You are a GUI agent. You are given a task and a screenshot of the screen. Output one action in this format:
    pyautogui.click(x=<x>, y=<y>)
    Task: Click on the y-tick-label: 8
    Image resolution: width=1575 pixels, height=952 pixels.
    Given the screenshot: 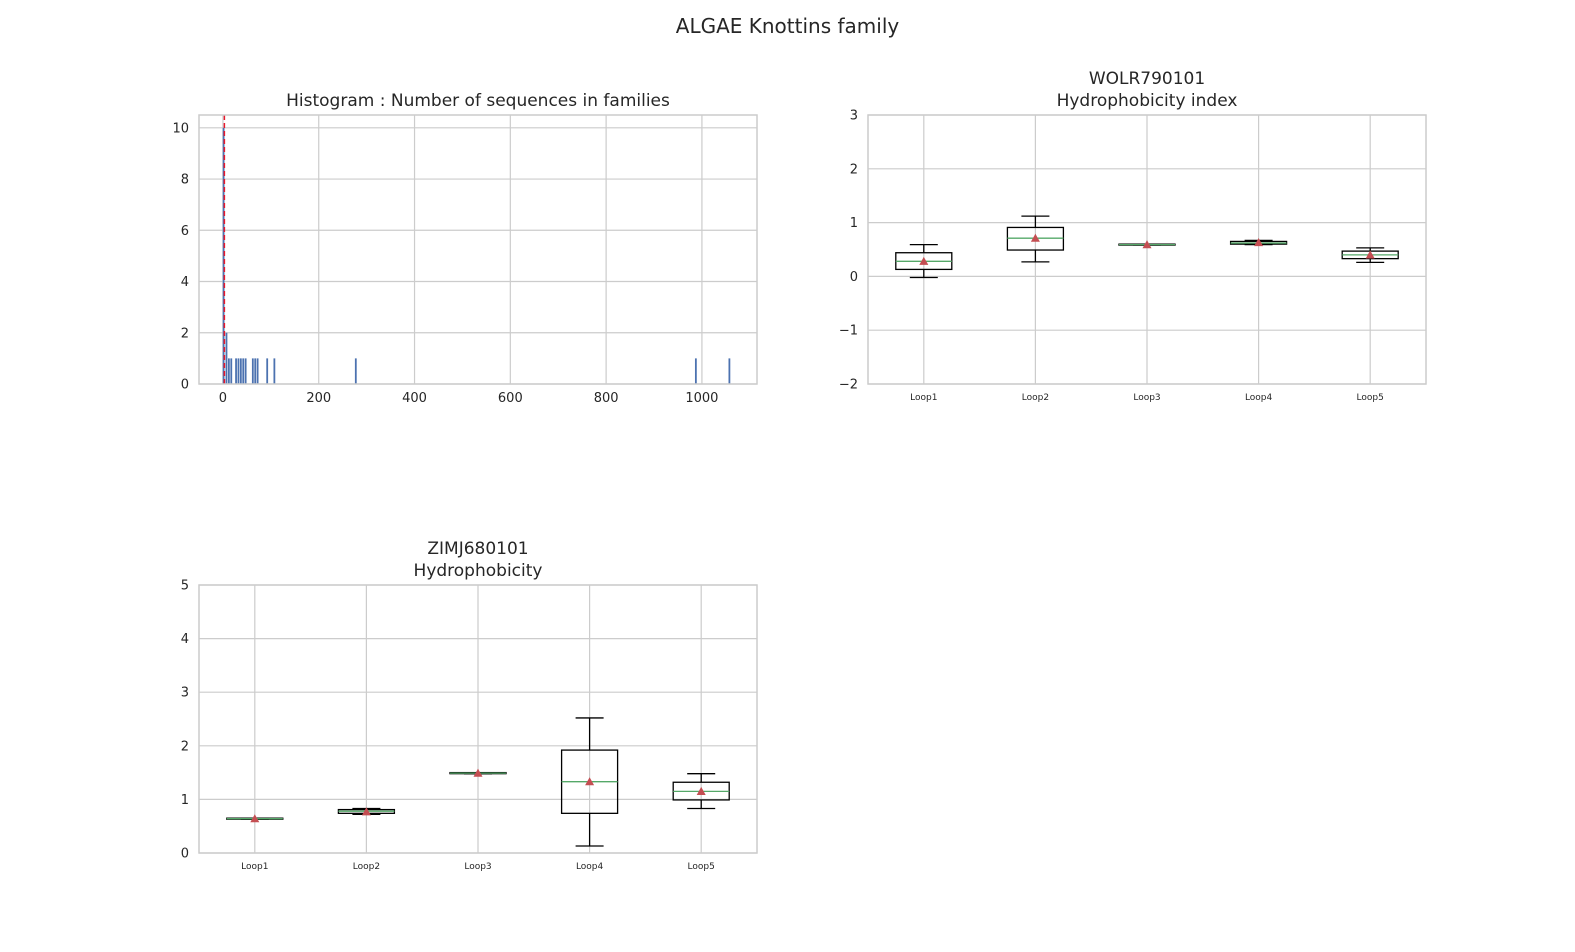 What is the action you would take?
    pyautogui.click(x=185, y=180)
    